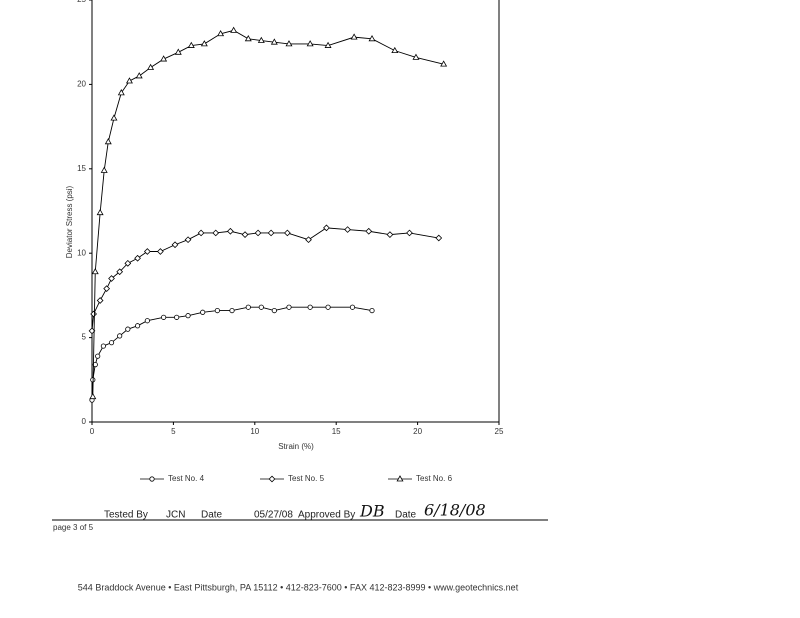 Image resolution: width=800 pixels, height=618 pixels. What do you see at coordinates (406, 515) in the screenshot?
I see `approved-date-label: Date` at bounding box center [406, 515].